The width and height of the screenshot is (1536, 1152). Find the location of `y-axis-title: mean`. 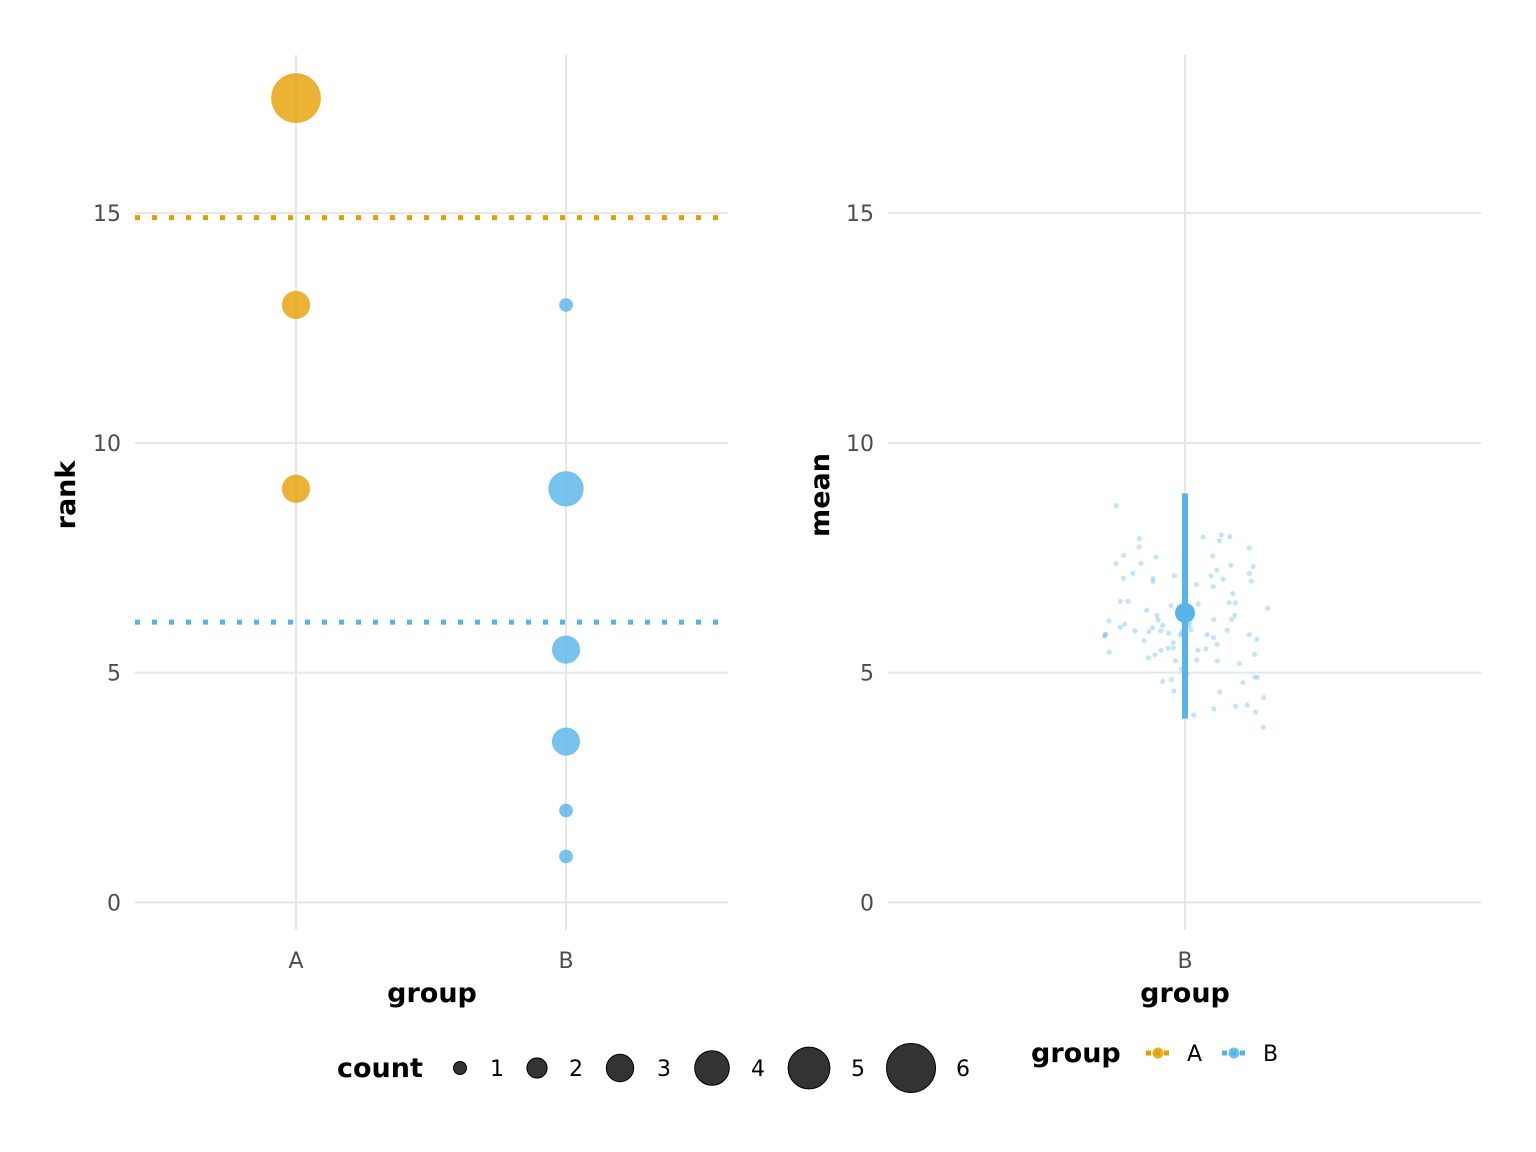

y-axis-title: mean is located at coordinates (820, 495).